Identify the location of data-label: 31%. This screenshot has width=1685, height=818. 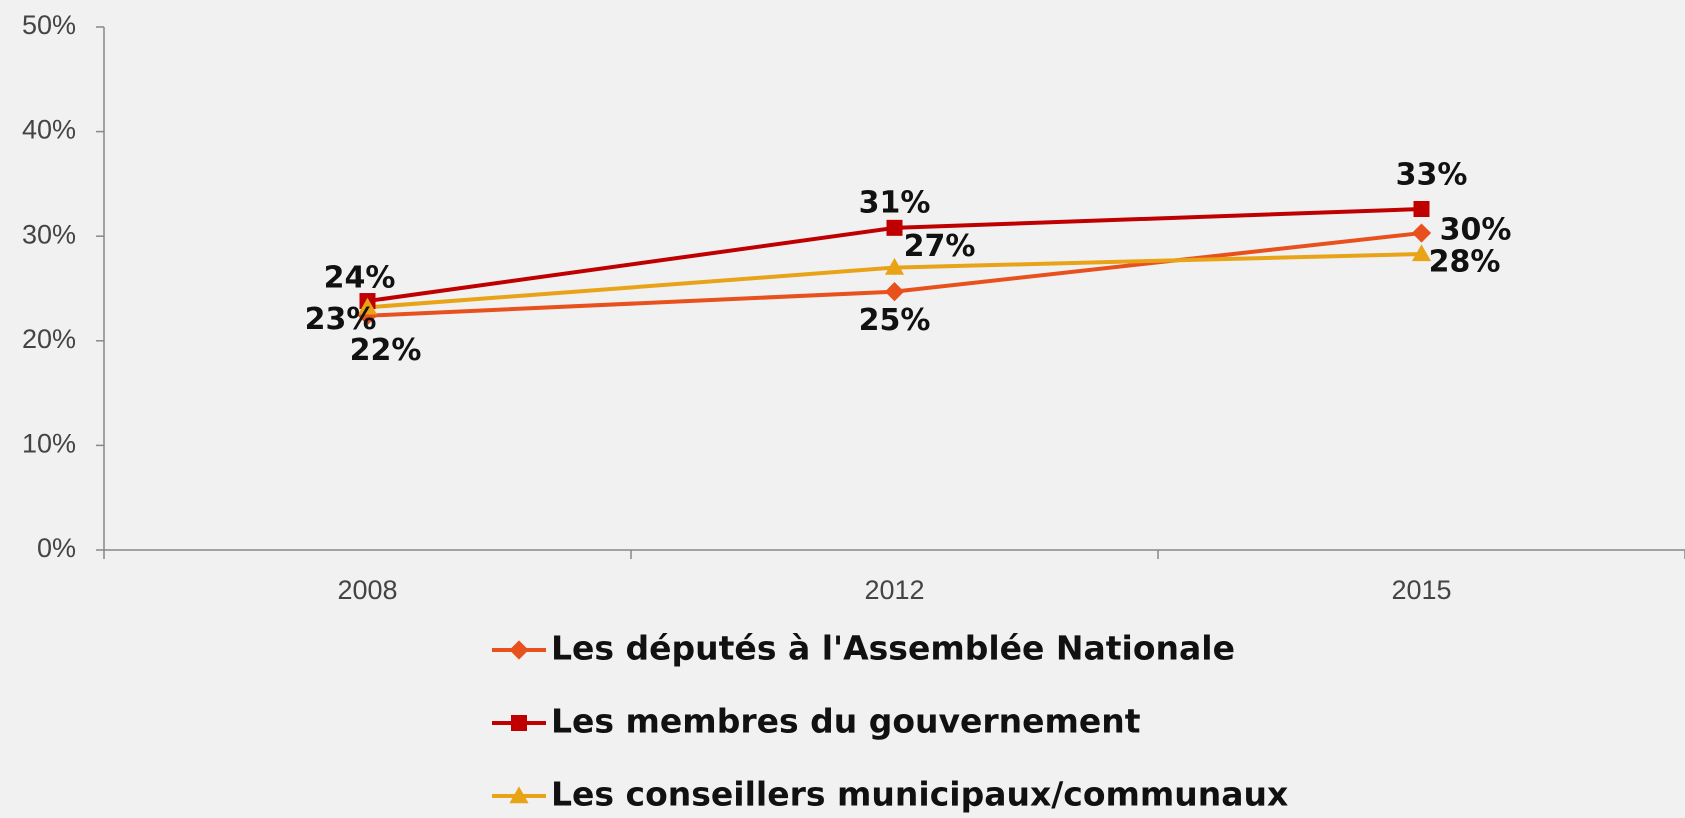
(895, 202).